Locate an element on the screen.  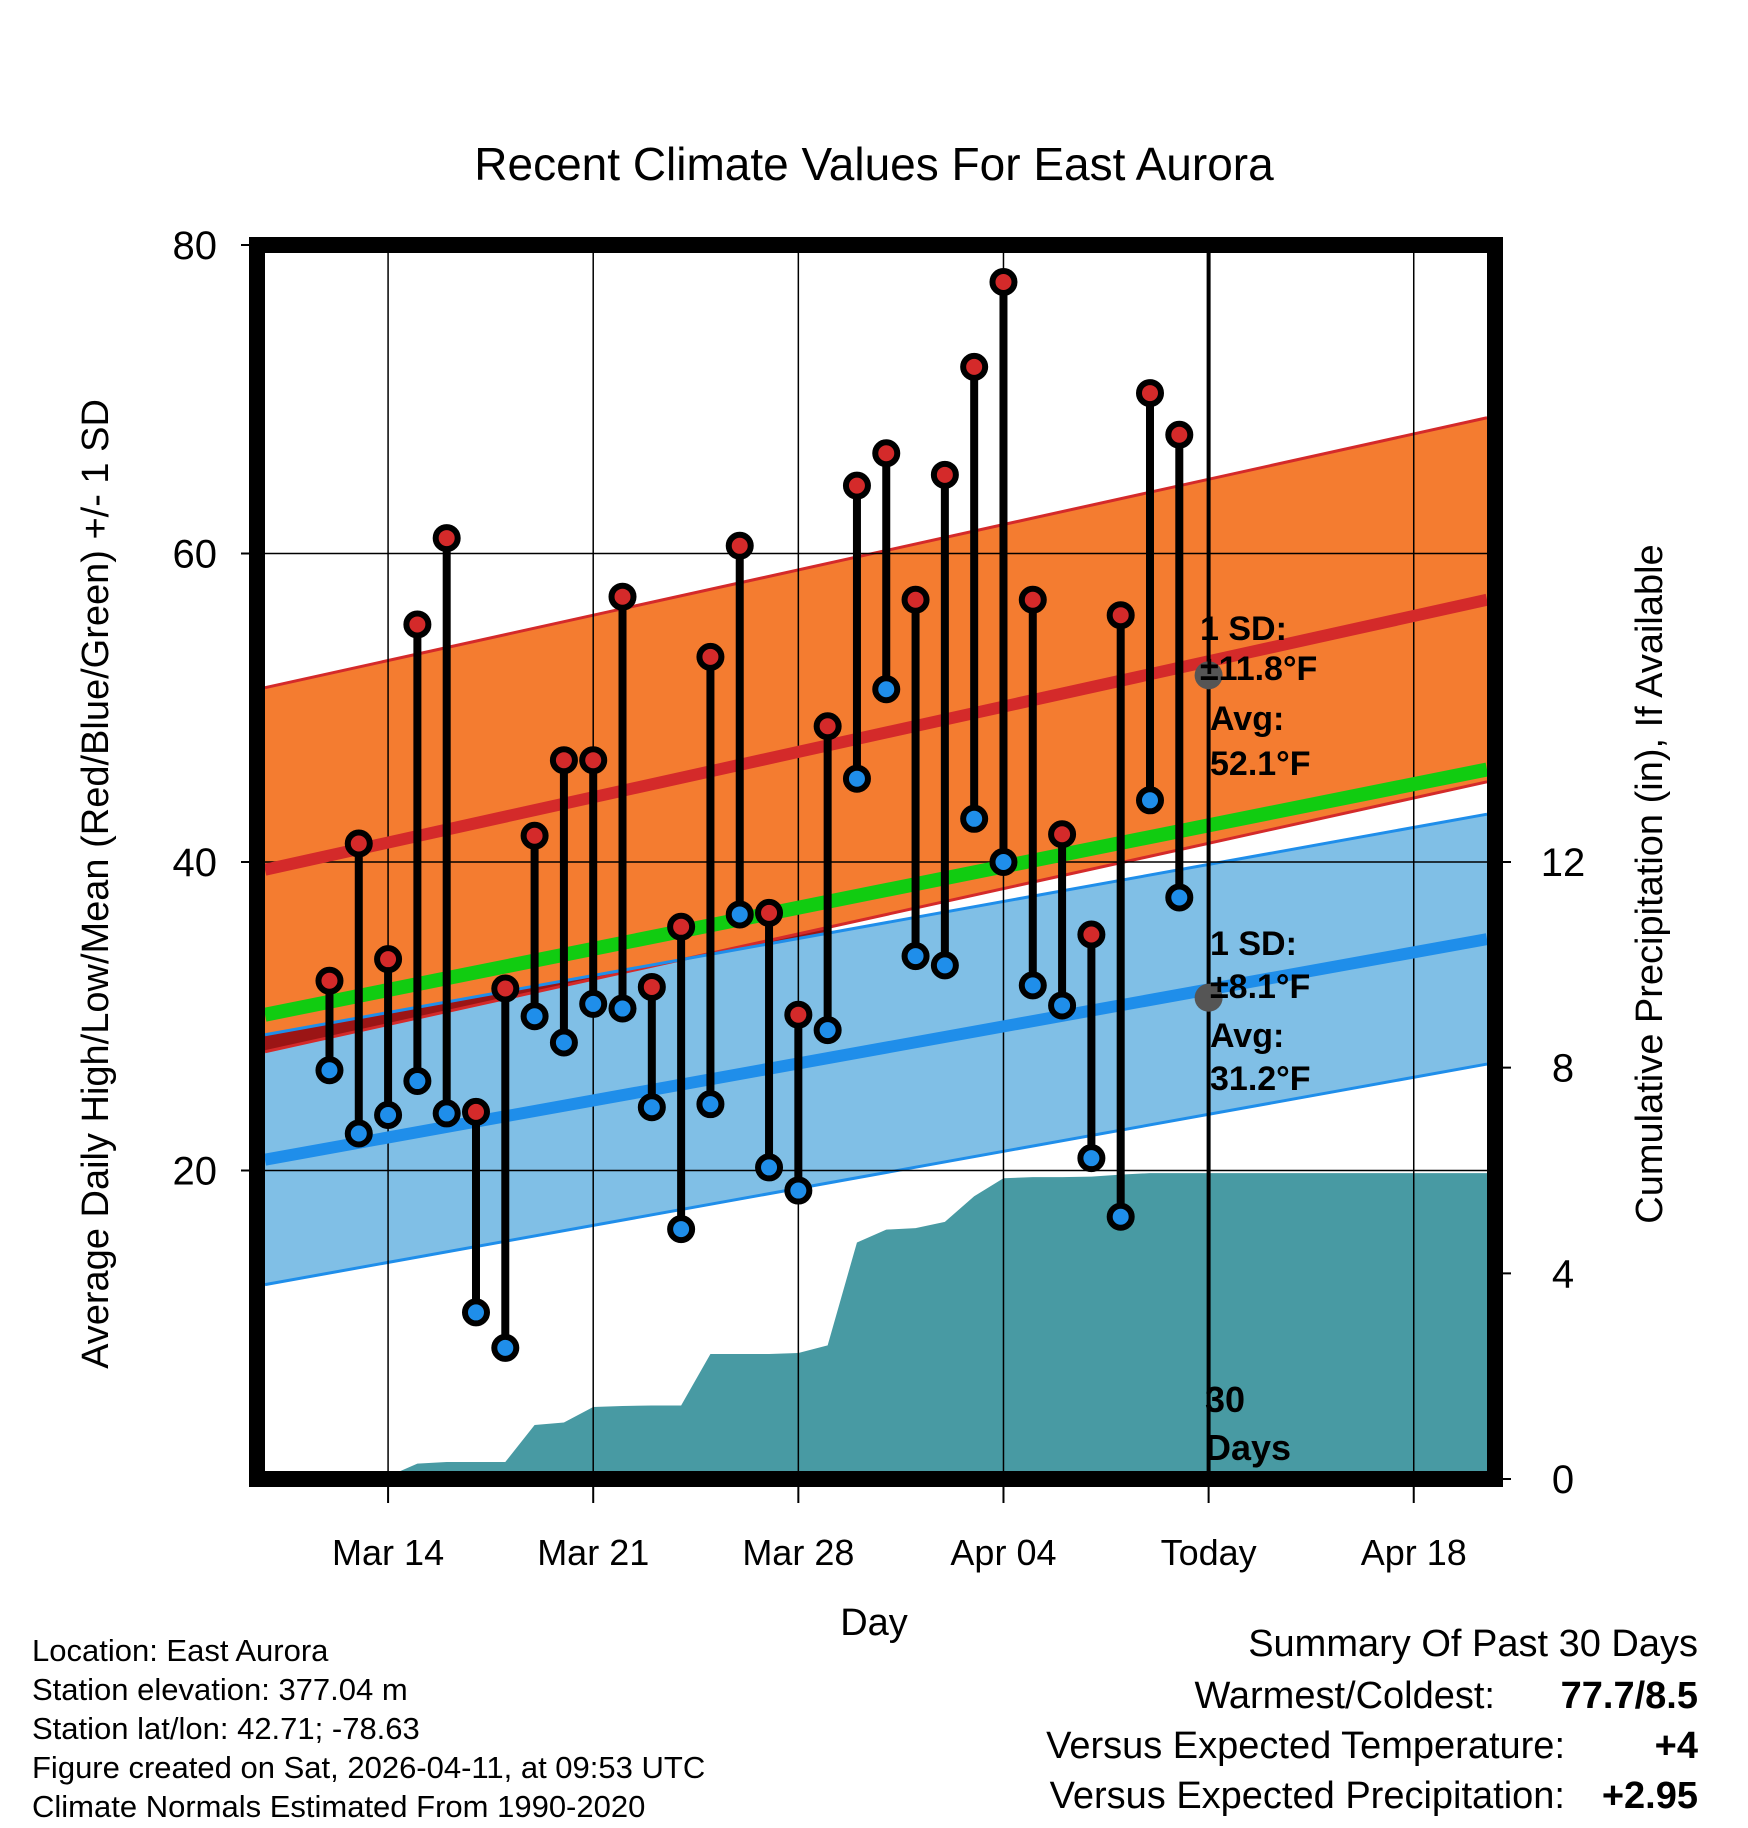
y-tick-label: 20 is located at coordinates (195, 1172).